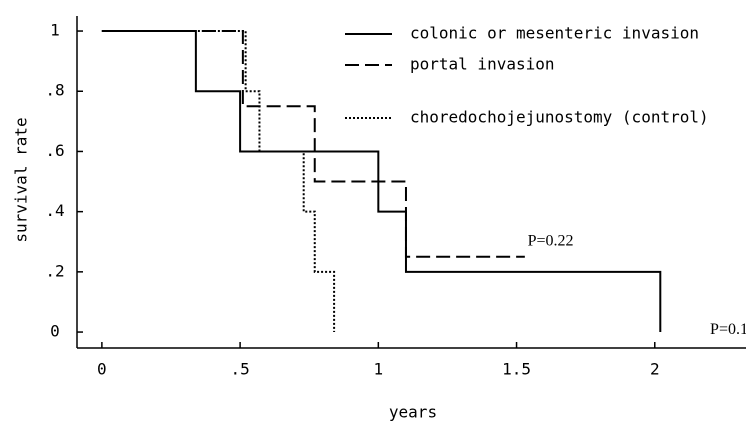  I want to click on y-tick-label: .6, so click(54, 150).